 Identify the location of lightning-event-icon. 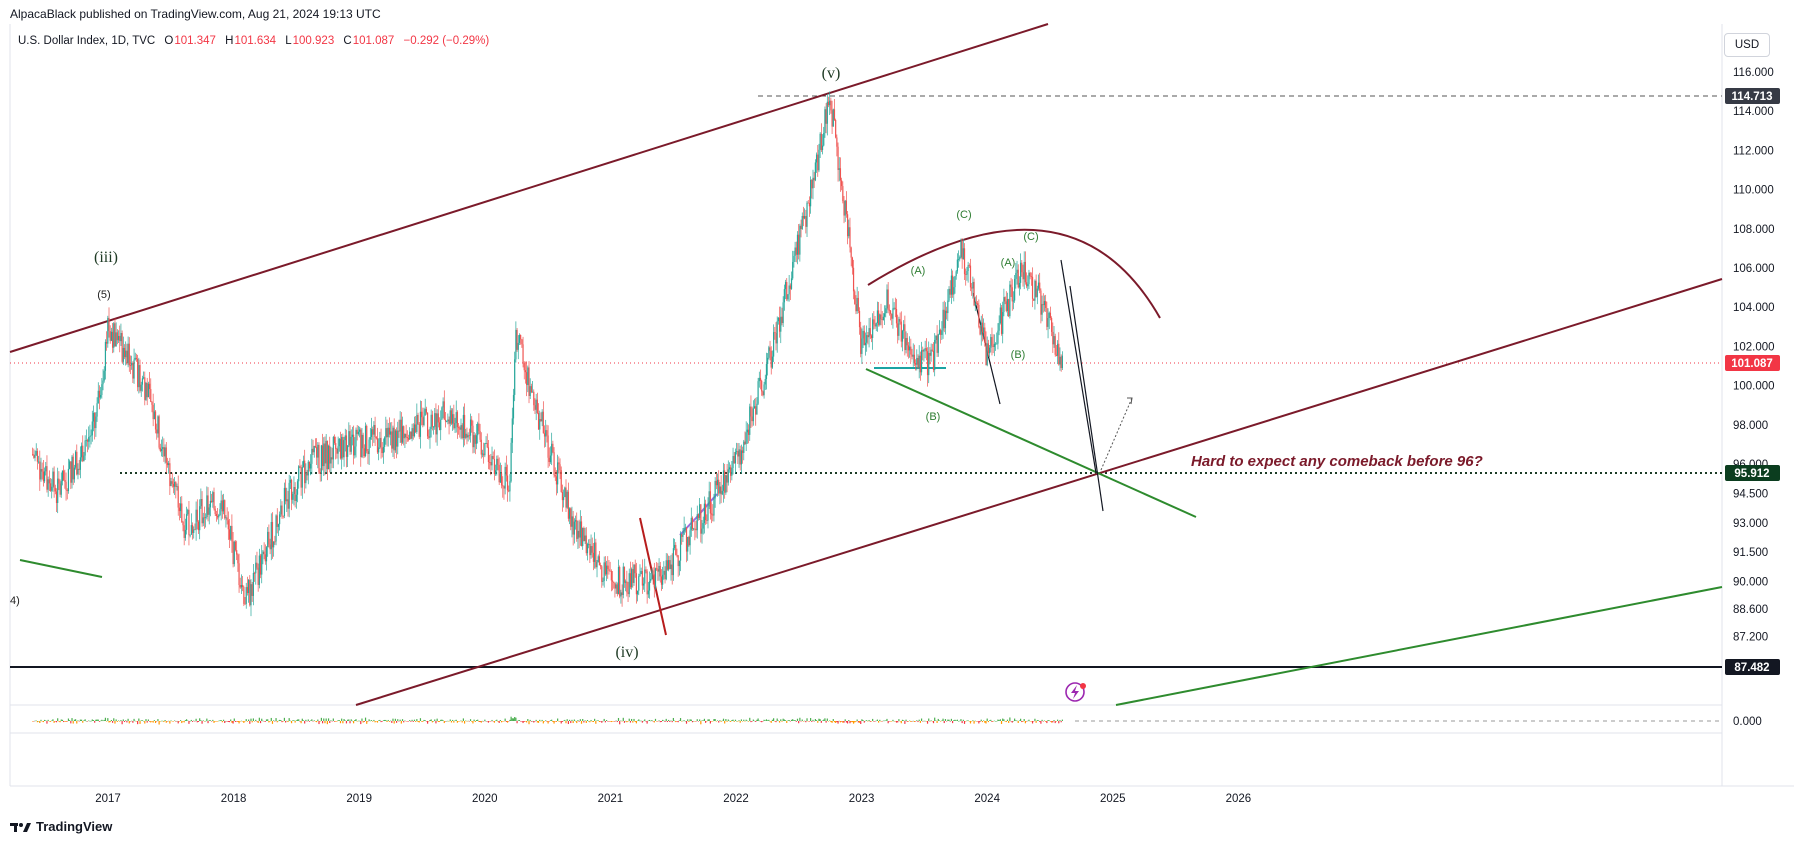
(1075, 692).